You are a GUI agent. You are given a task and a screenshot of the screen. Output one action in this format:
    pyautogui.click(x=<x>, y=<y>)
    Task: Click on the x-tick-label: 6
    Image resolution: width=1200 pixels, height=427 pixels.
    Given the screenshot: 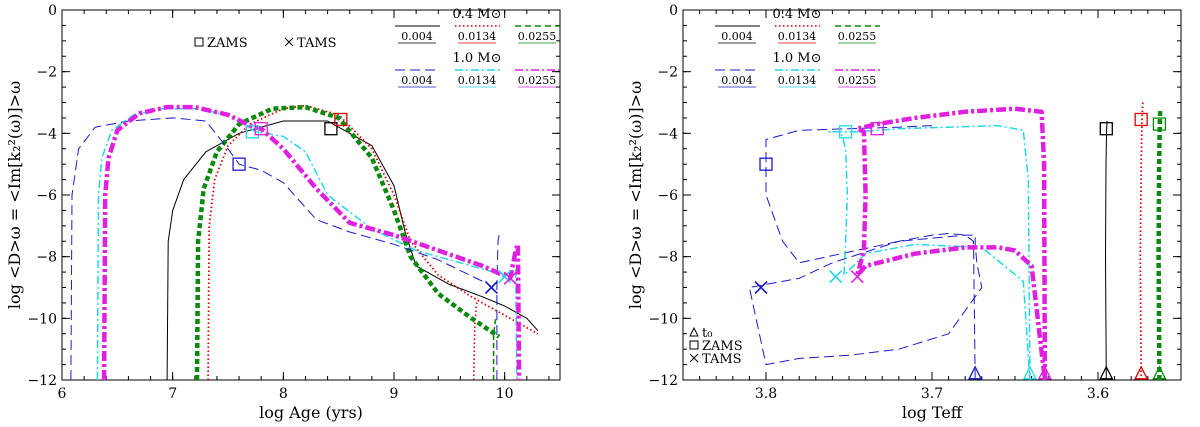 What is the action you would take?
    pyautogui.click(x=62, y=394)
    